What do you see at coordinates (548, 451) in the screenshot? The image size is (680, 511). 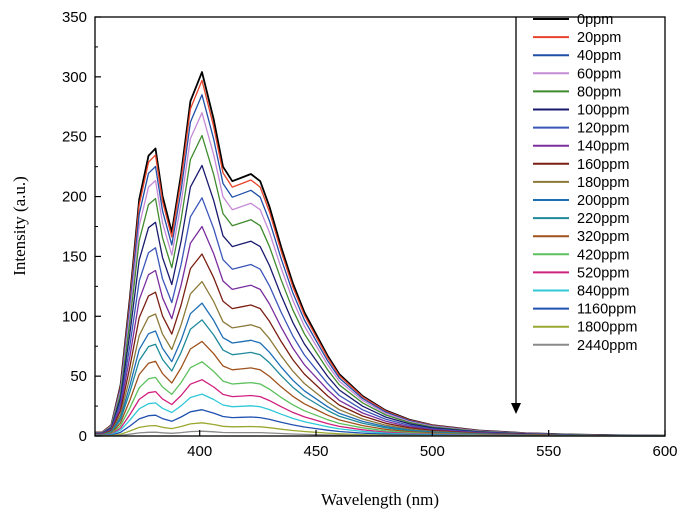 I see `x-tick-label: 550` at bounding box center [548, 451].